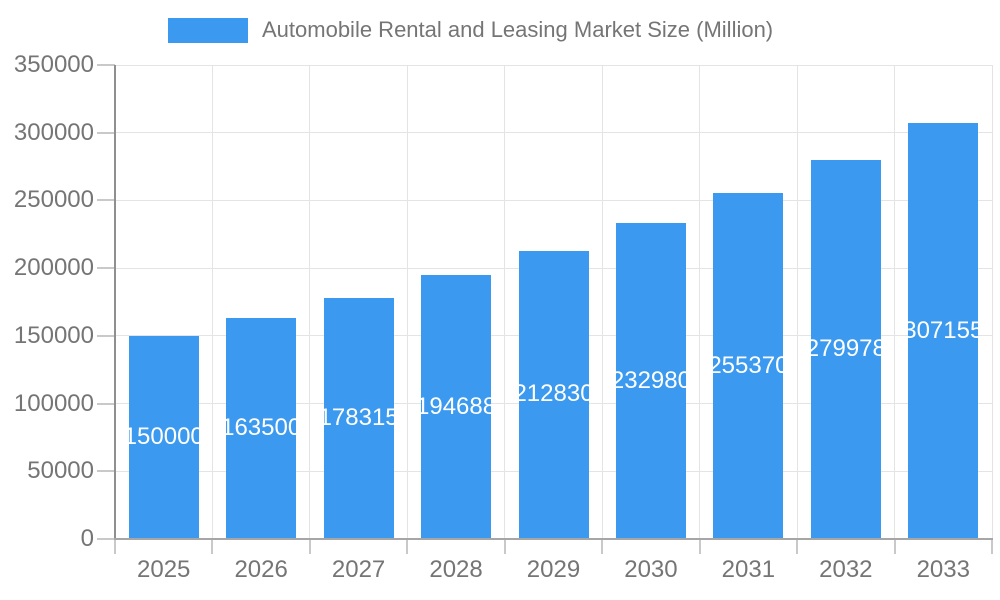 This screenshot has height=600, width=1000. Describe the element at coordinates (943, 569) in the screenshot. I see `x-tick-label: 2033` at that location.